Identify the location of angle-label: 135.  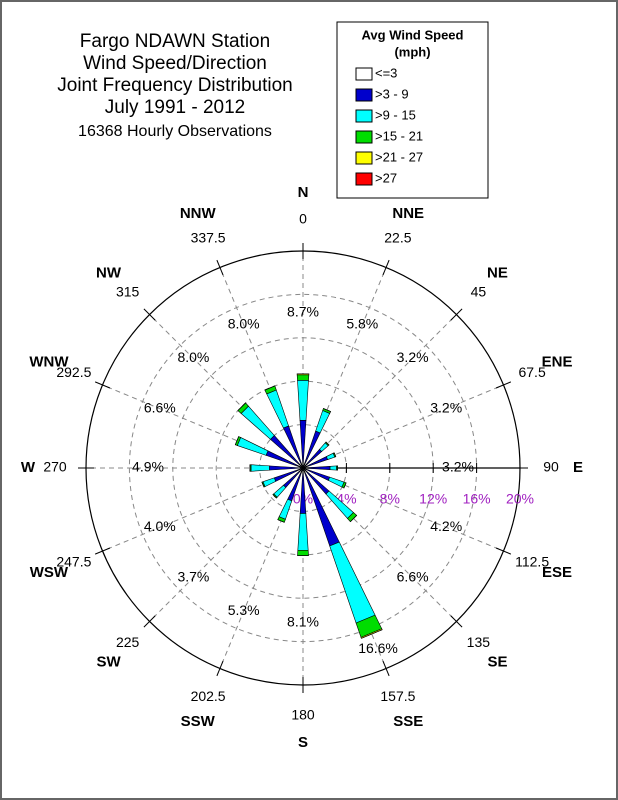
(479, 642).